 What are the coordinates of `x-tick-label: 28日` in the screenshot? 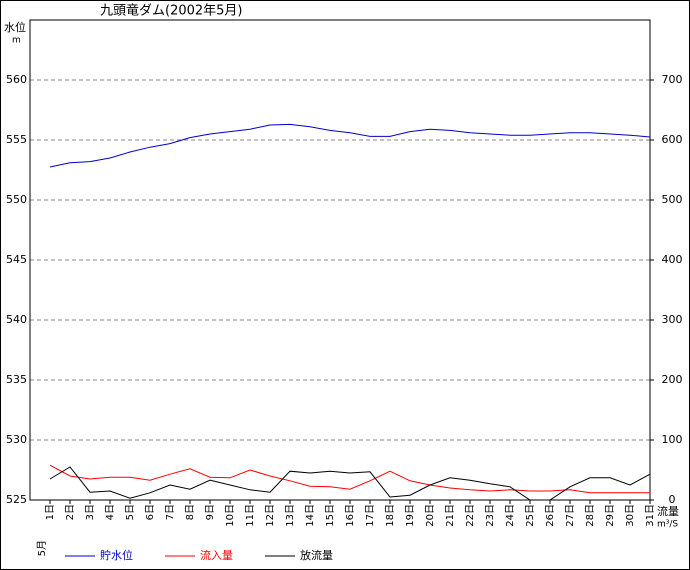 It's located at (590, 515).